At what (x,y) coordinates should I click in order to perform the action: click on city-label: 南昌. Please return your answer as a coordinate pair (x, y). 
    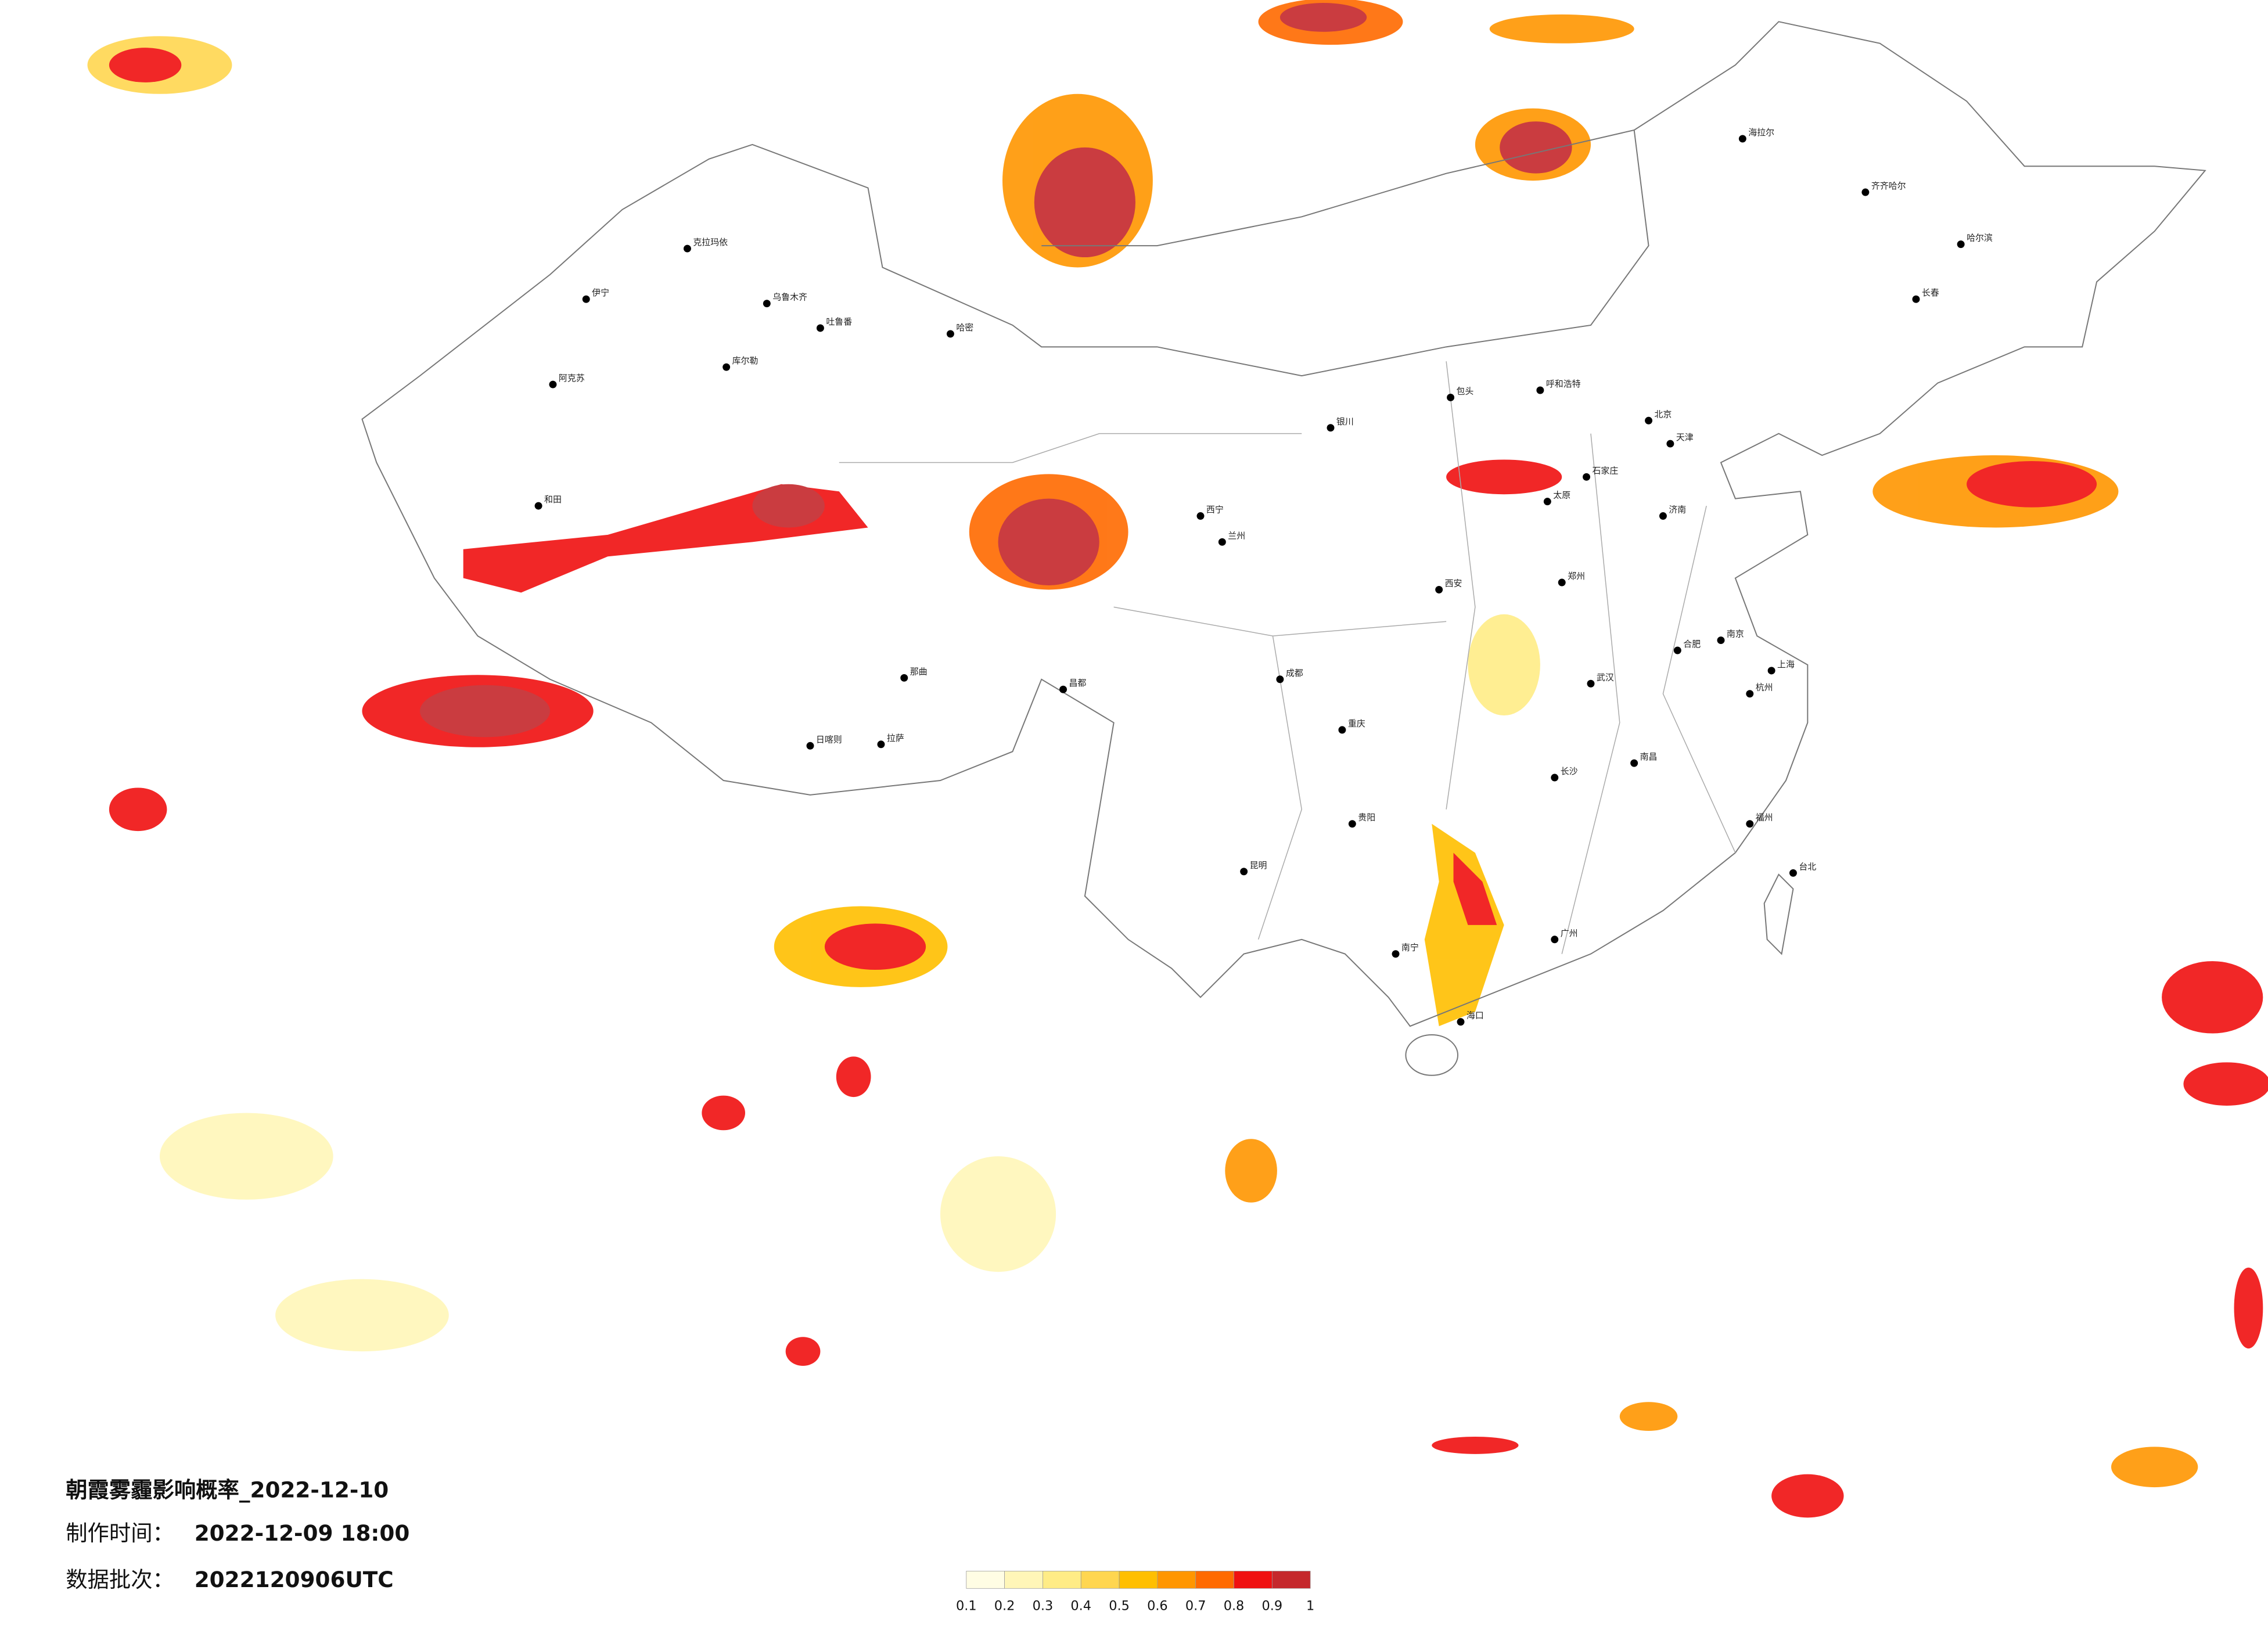
    Looking at the image, I should click on (1649, 756).